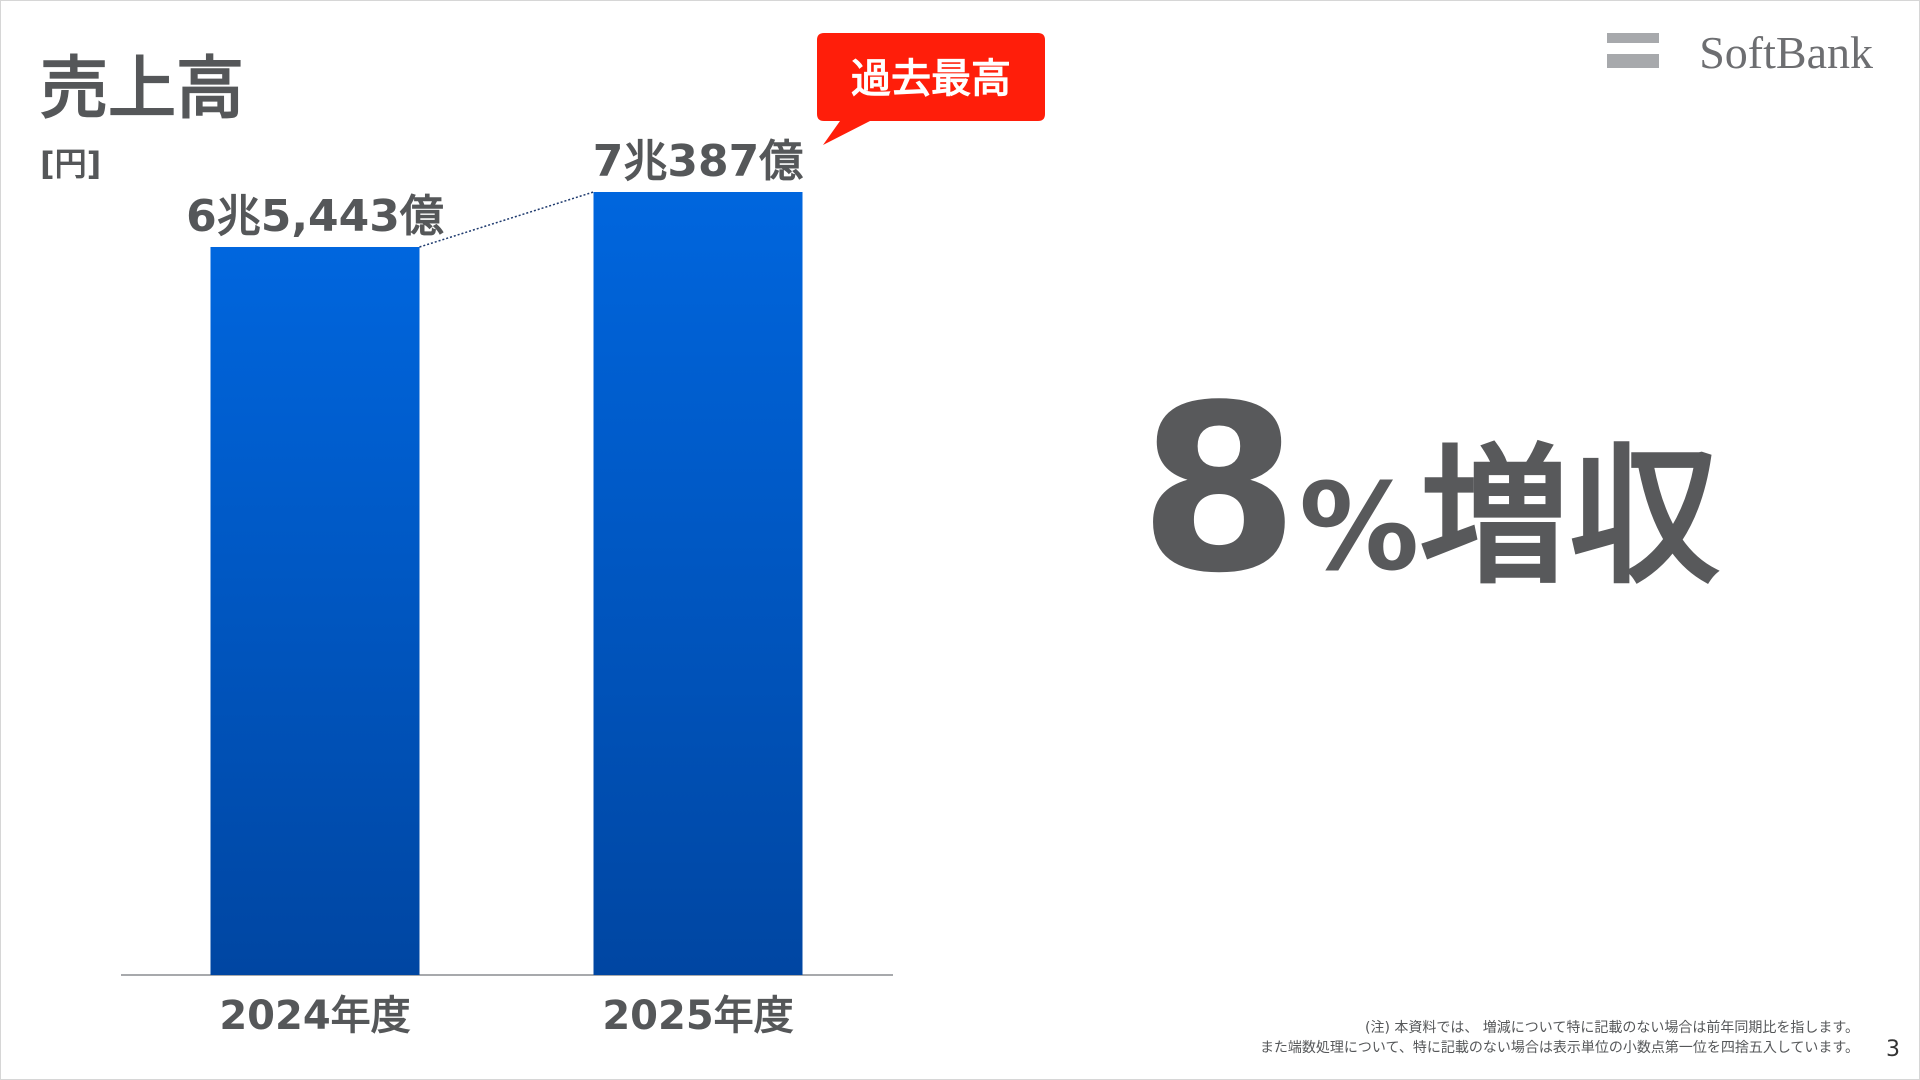  I want to click on chart-title: 売上高, so click(142, 89).